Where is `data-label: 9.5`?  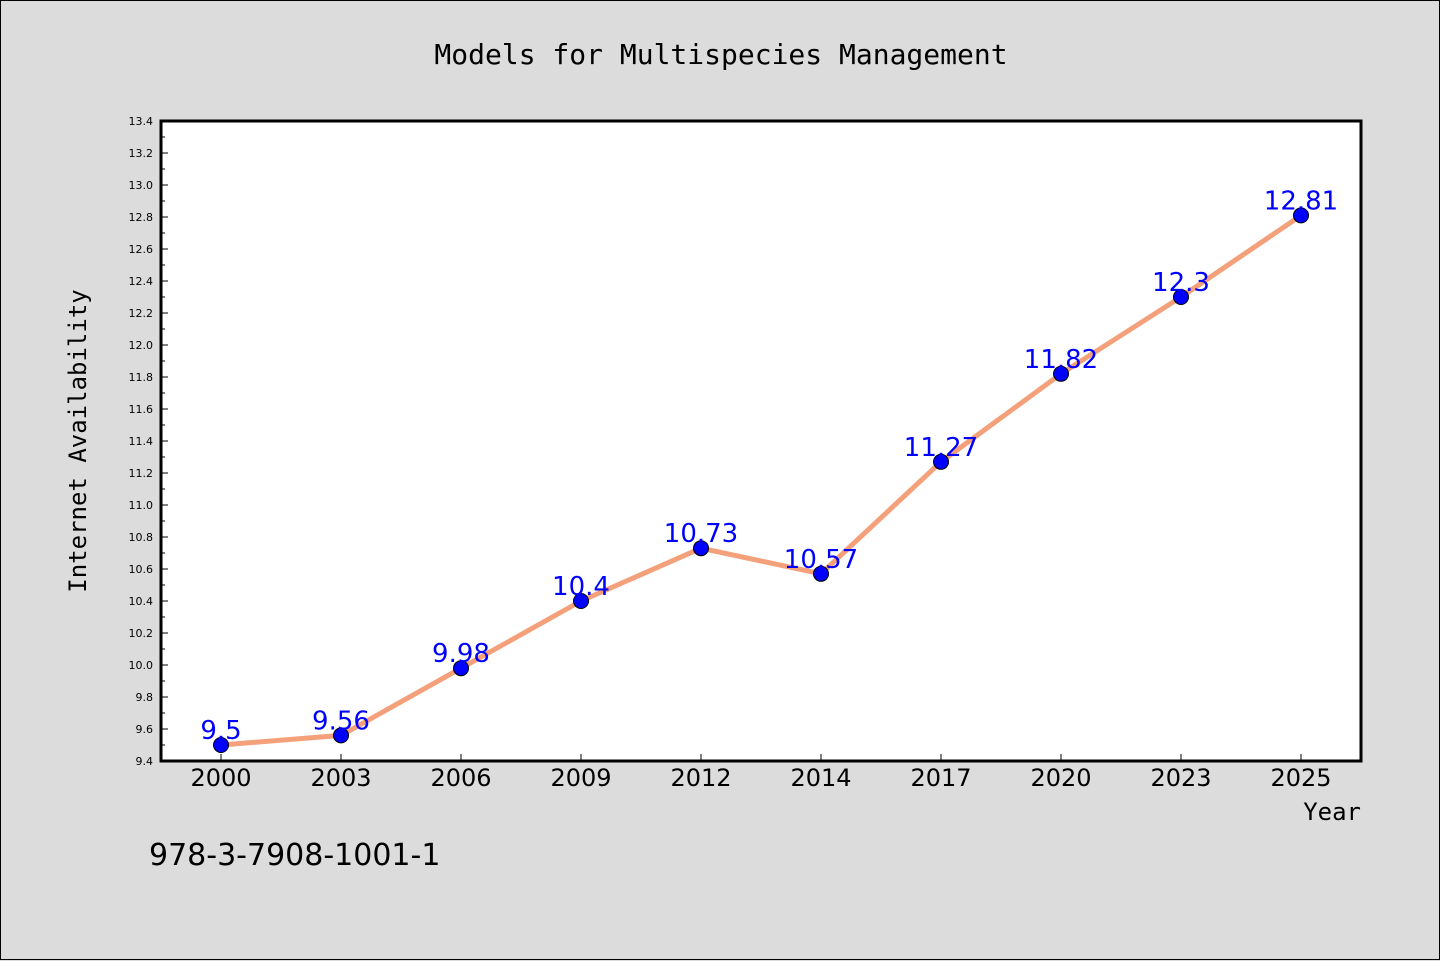
data-label: 9.5 is located at coordinates (220, 731).